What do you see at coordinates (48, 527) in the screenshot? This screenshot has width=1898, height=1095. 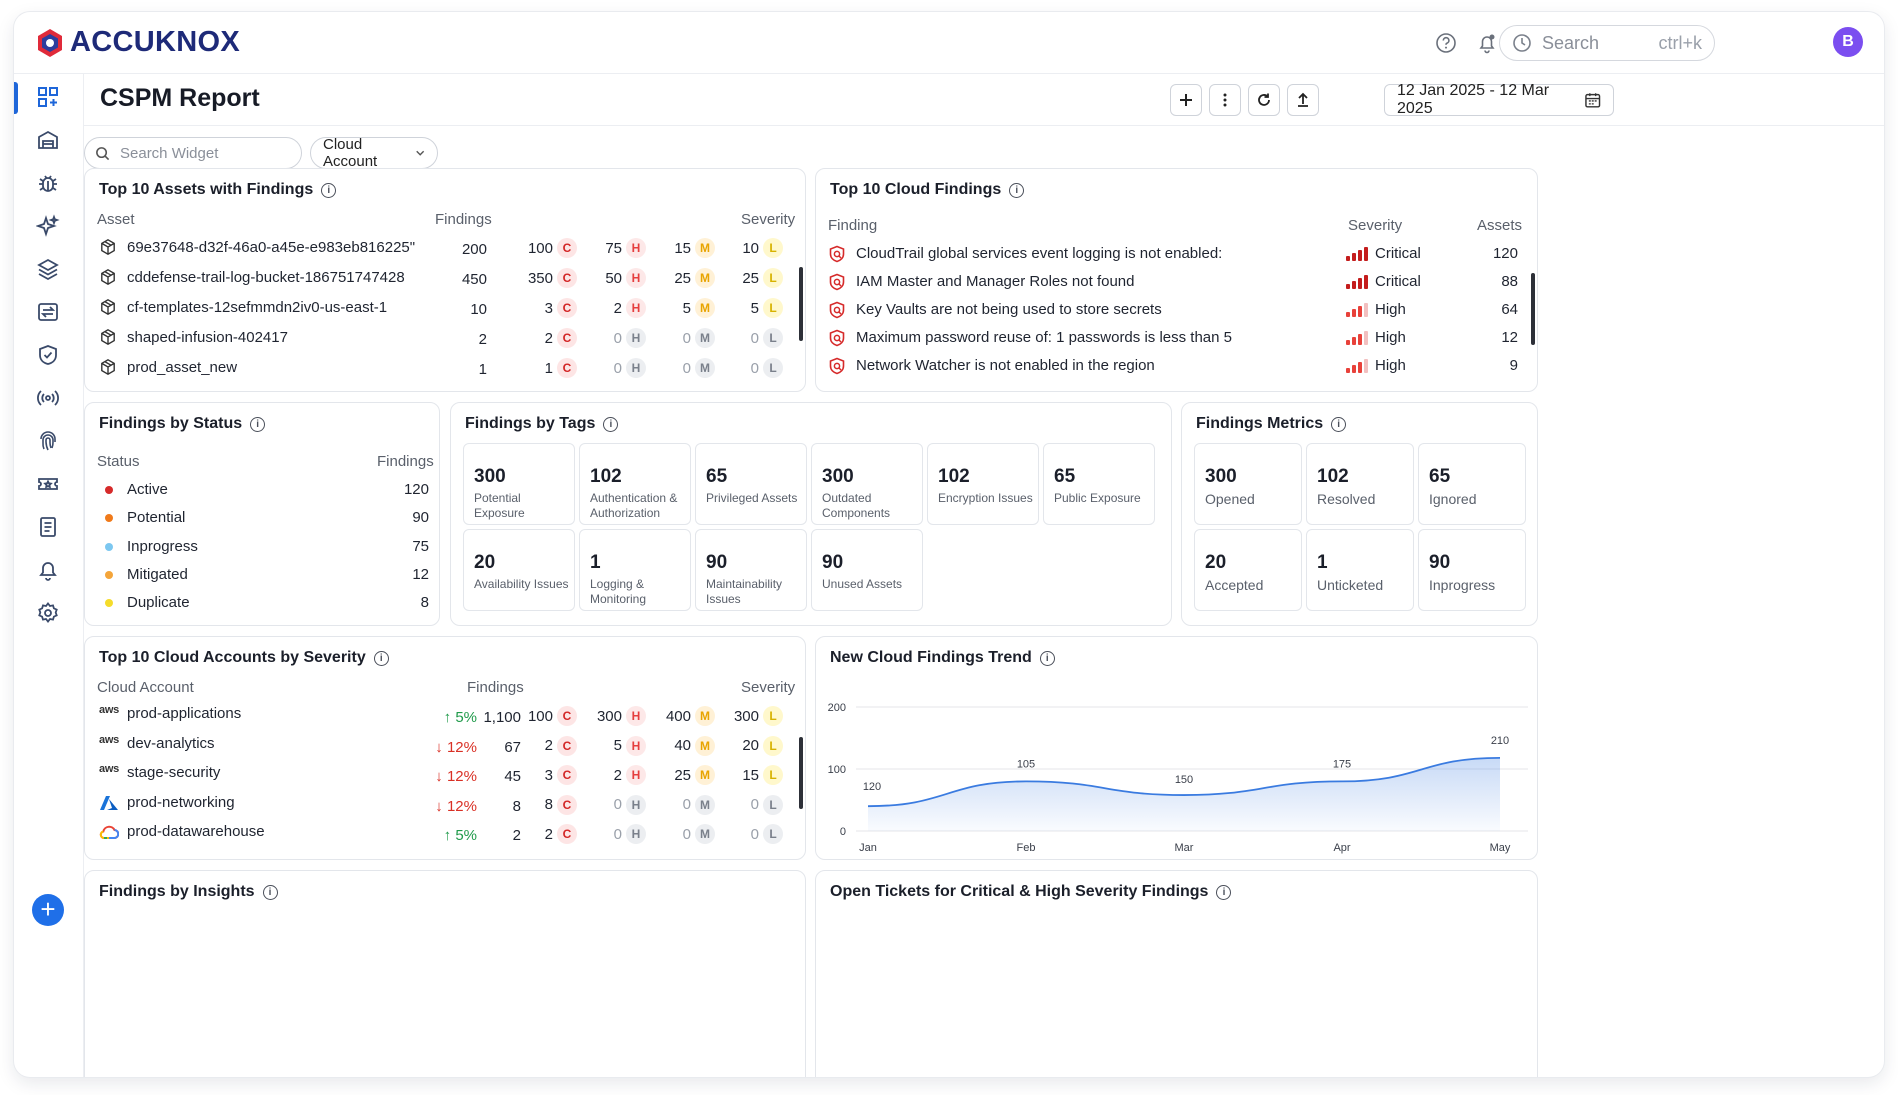 I see `sidebar-item-reports` at bounding box center [48, 527].